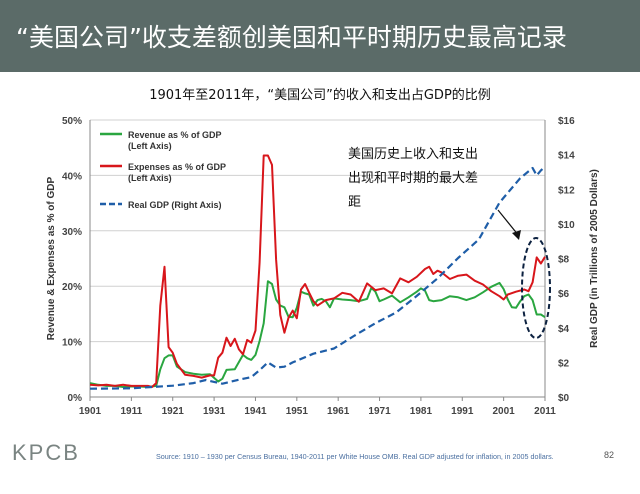 The image size is (640, 494). What do you see at coordinates (214, 411) in the screenshot?
I see `x-tick-label: 1931` at bounding box center [214, 411].